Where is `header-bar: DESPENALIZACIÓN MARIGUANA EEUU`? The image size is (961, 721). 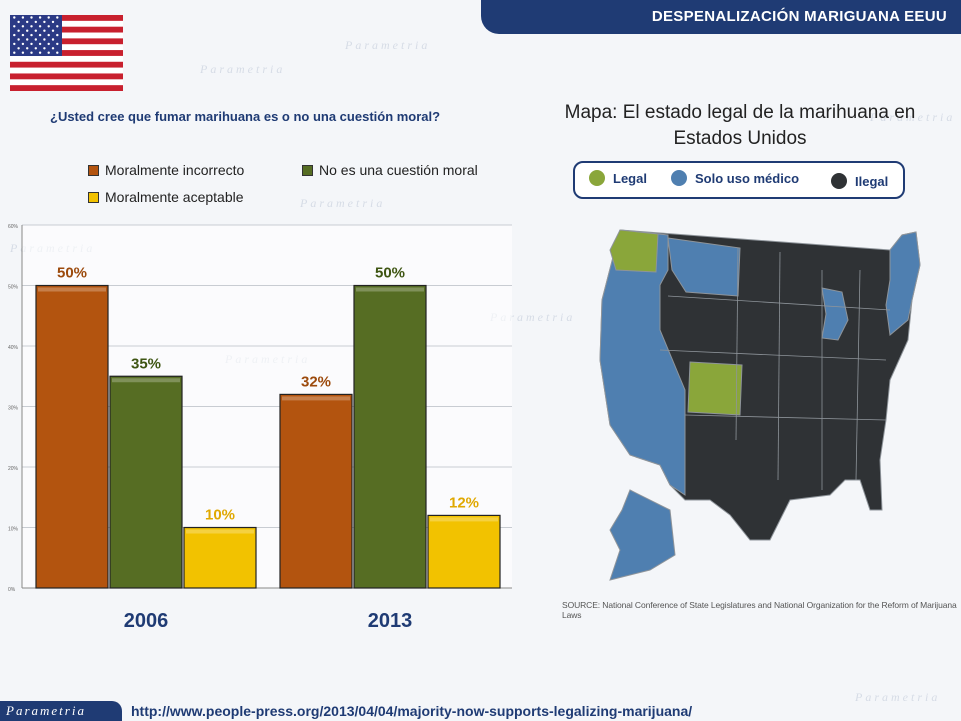
header-bar: DESPENALIZACIÓN MARIGUANA EEUU is located at coordinates (721, 17).